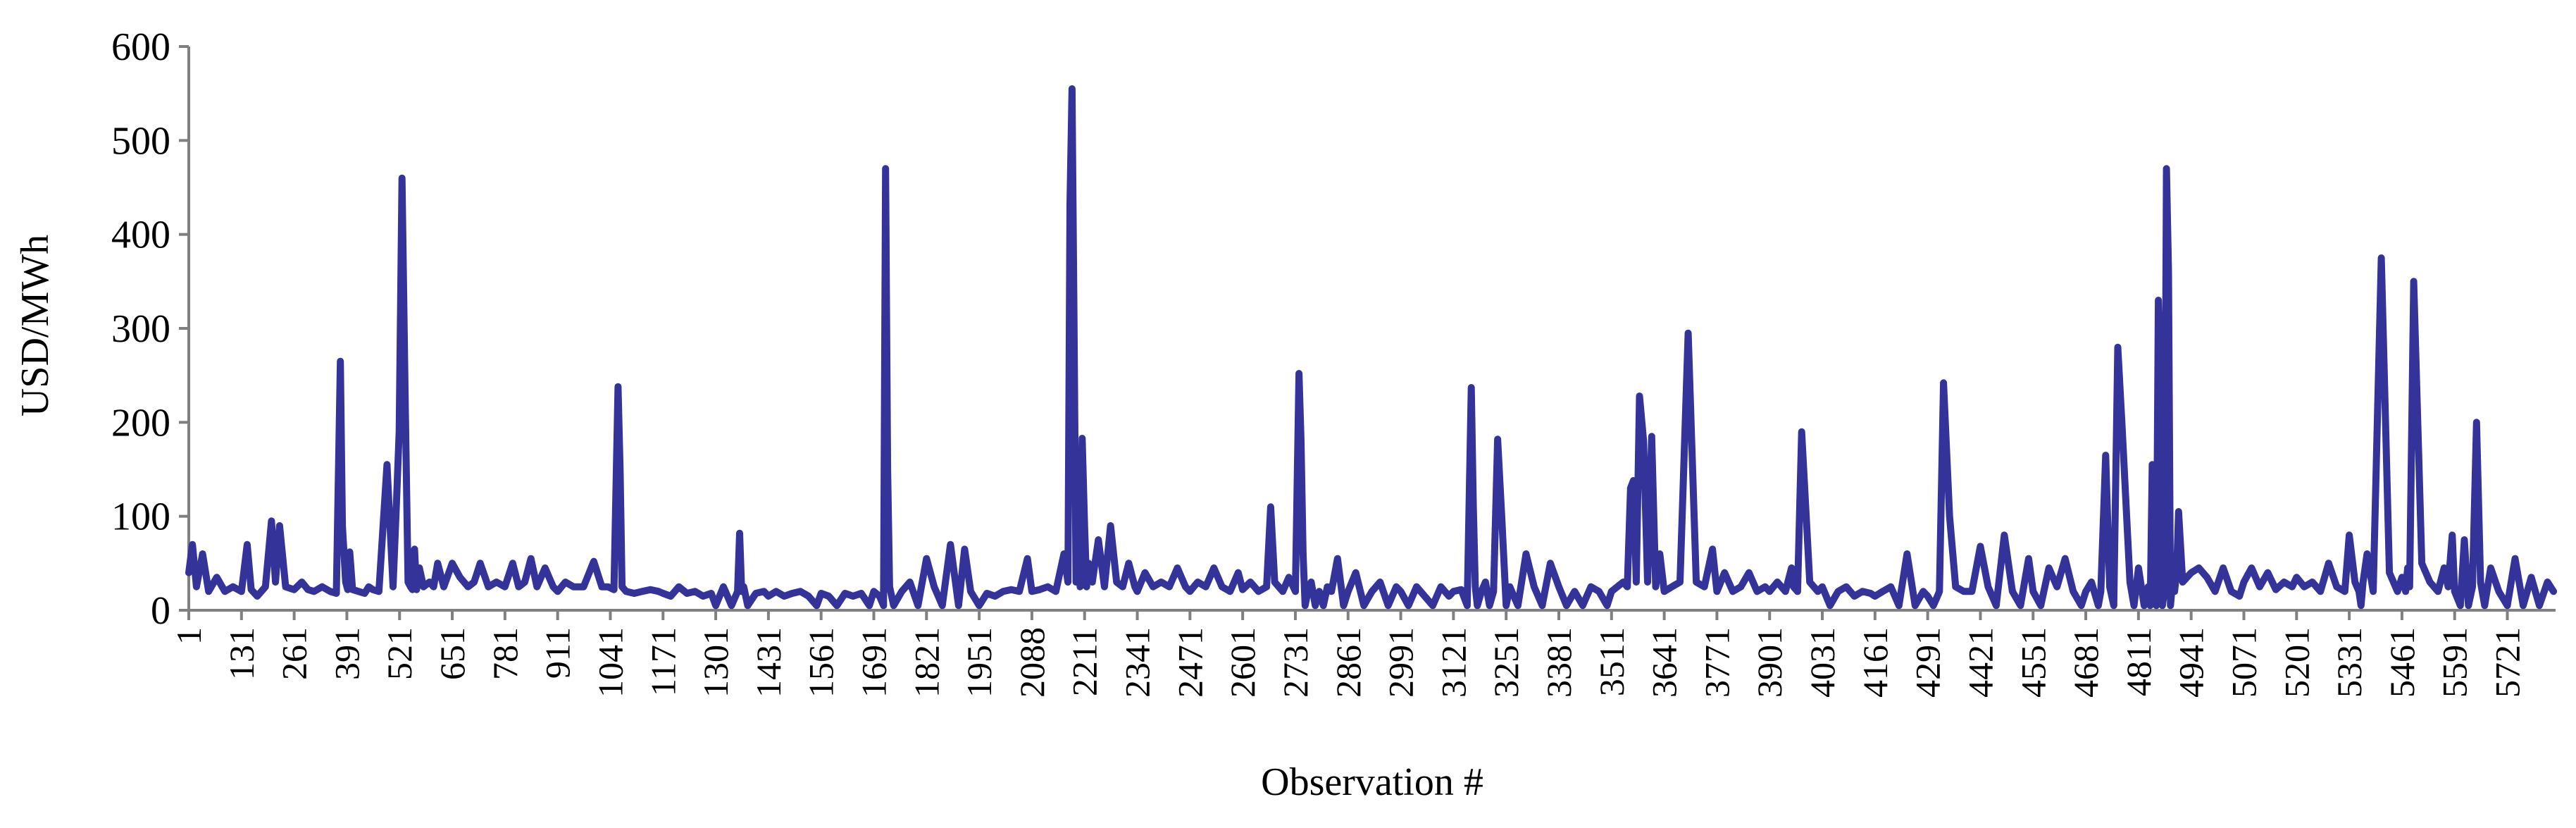  I want to click on x-tick-label: 4941, so click(2191, 663).